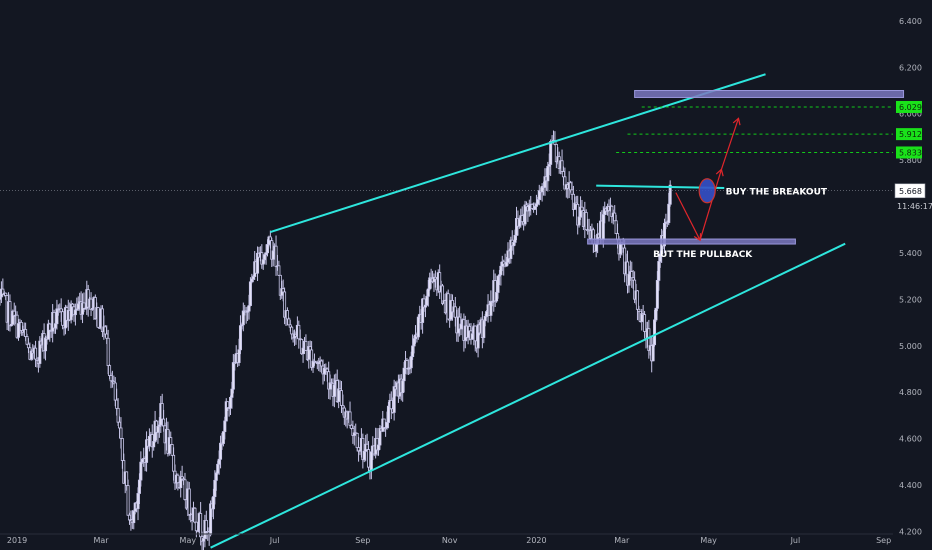 This screenshot has height=550, width=932. I want to click on svg-text: 5.833, so click(910, 152).